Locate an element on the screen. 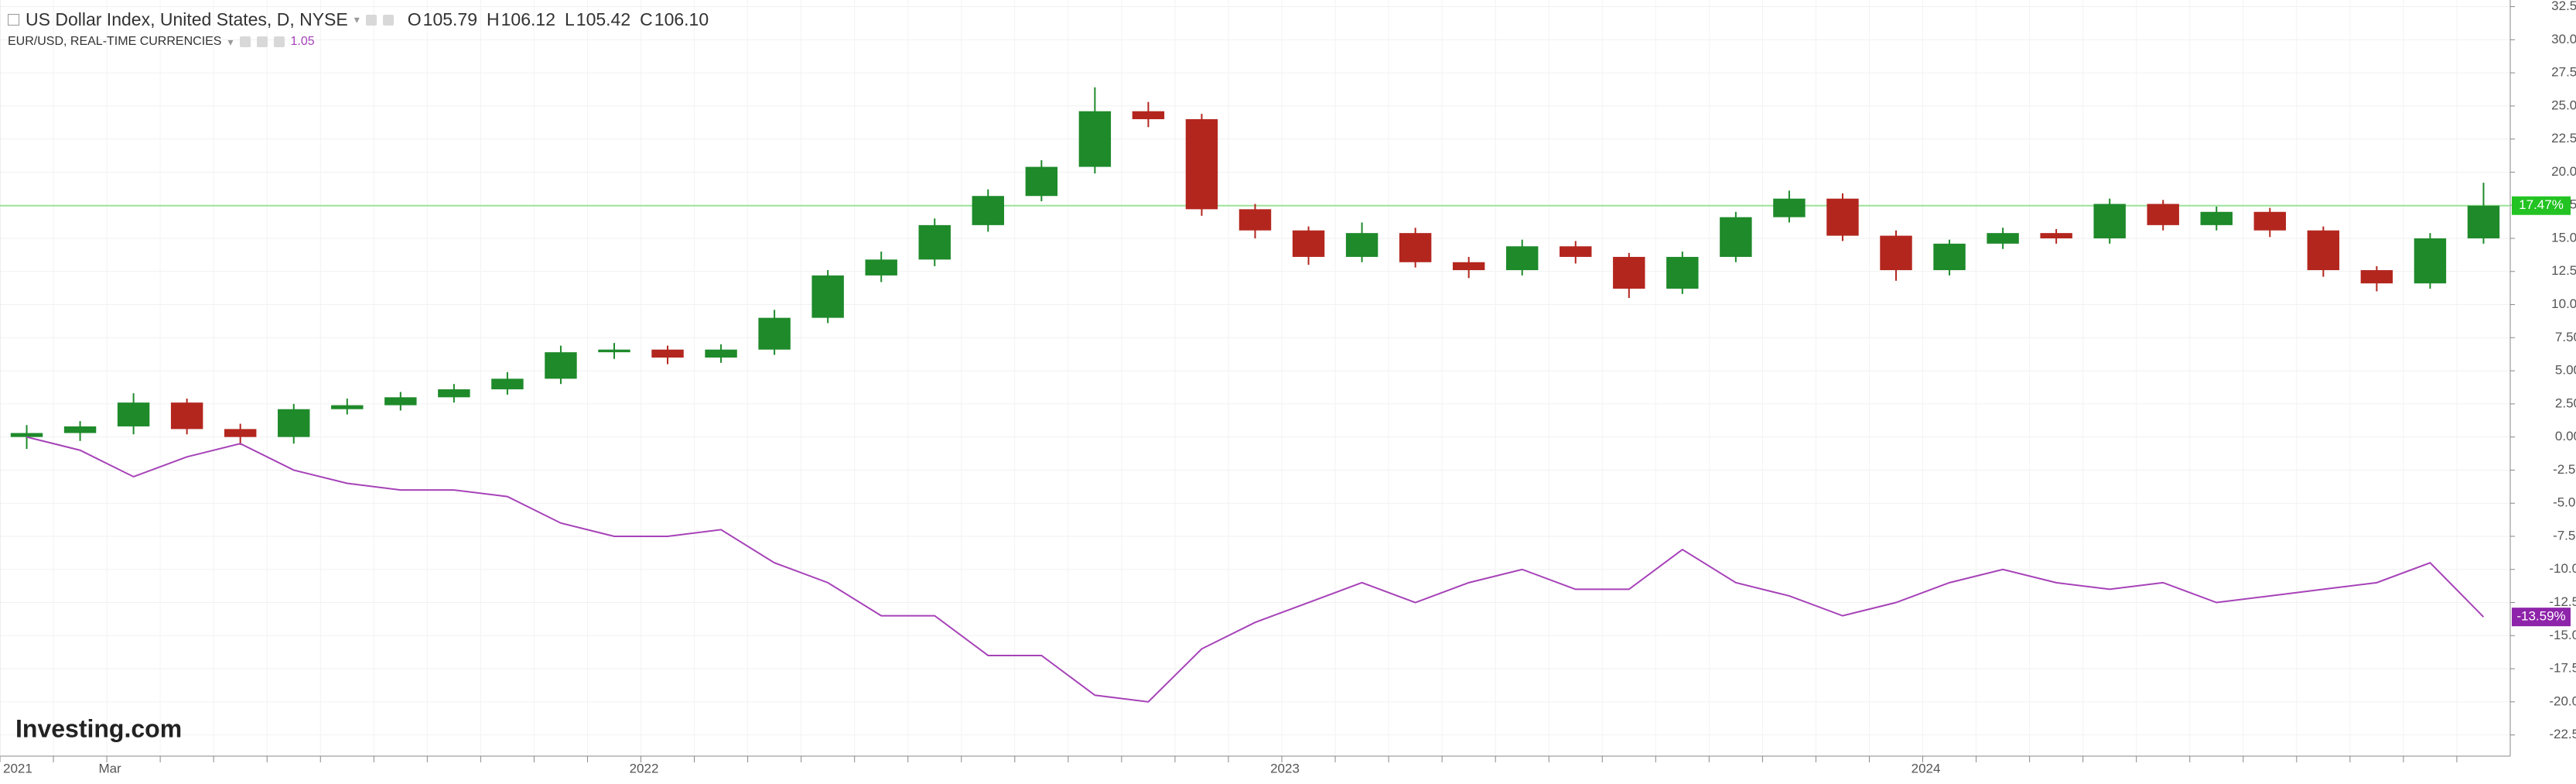 The width and height of the screenshot is (2576, 784). last-value-label: -13.59% is located at coordinates (2540, 616).